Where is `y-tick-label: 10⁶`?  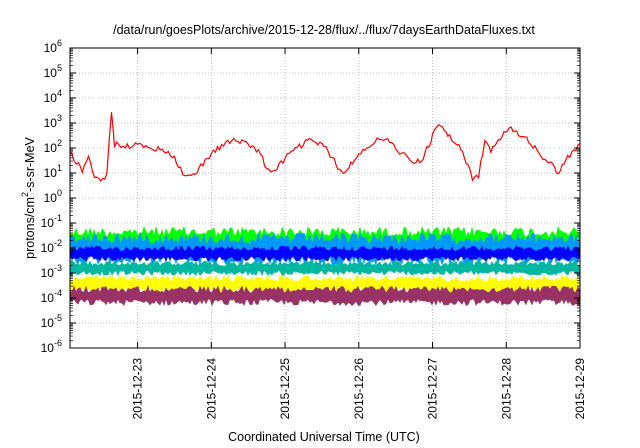
y-tick-label: 10⁶ is located at coordinates (53, 46).